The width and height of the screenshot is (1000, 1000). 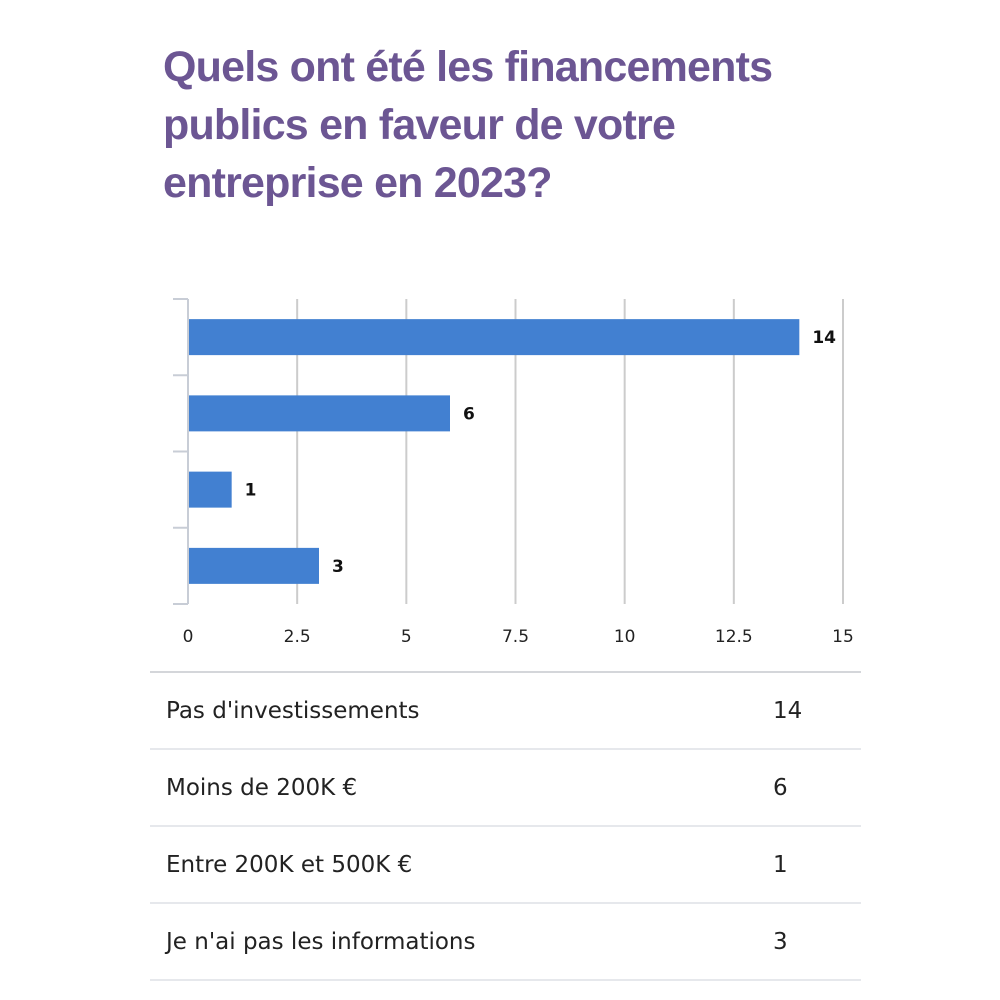 What do you see at coordinates (505, 788) in the screenshot?
I see `table-row: Moins de 200K € 6` at bounding box center [505, 788].